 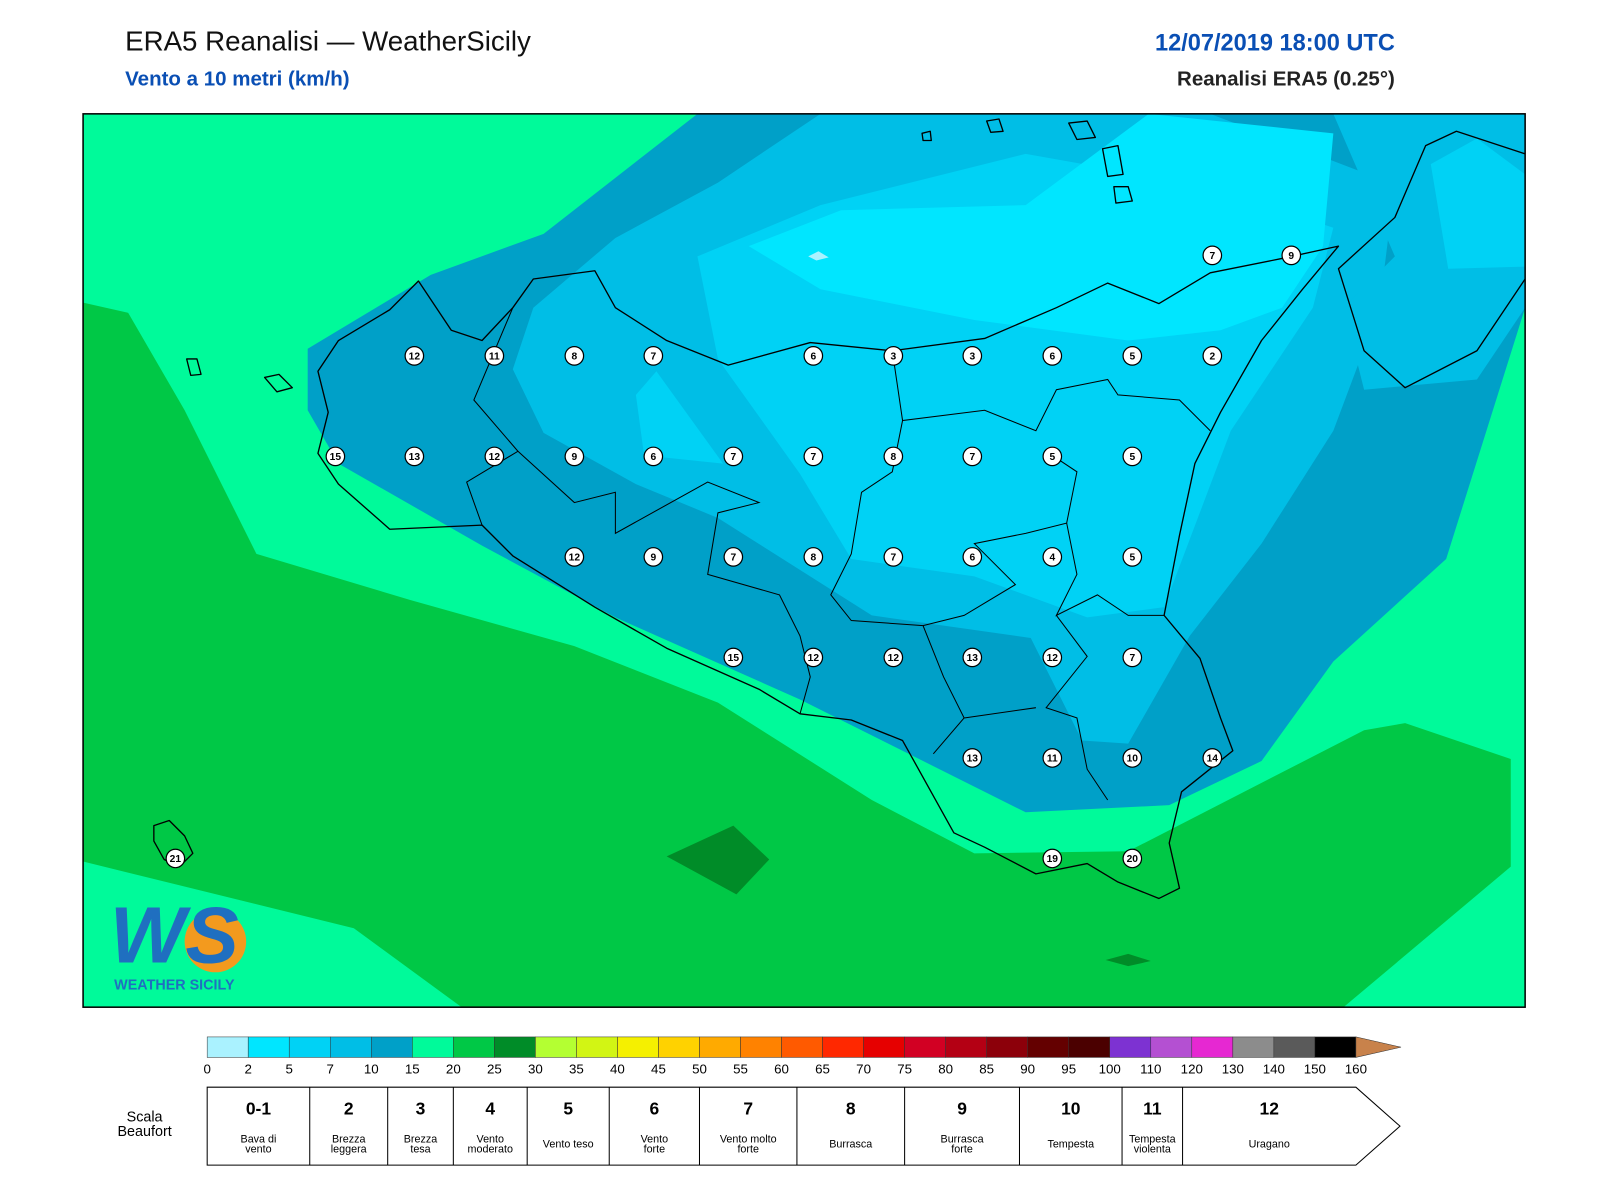 I want to click on colorbar-tick-label: 130, so click(x=1233, y=1068).